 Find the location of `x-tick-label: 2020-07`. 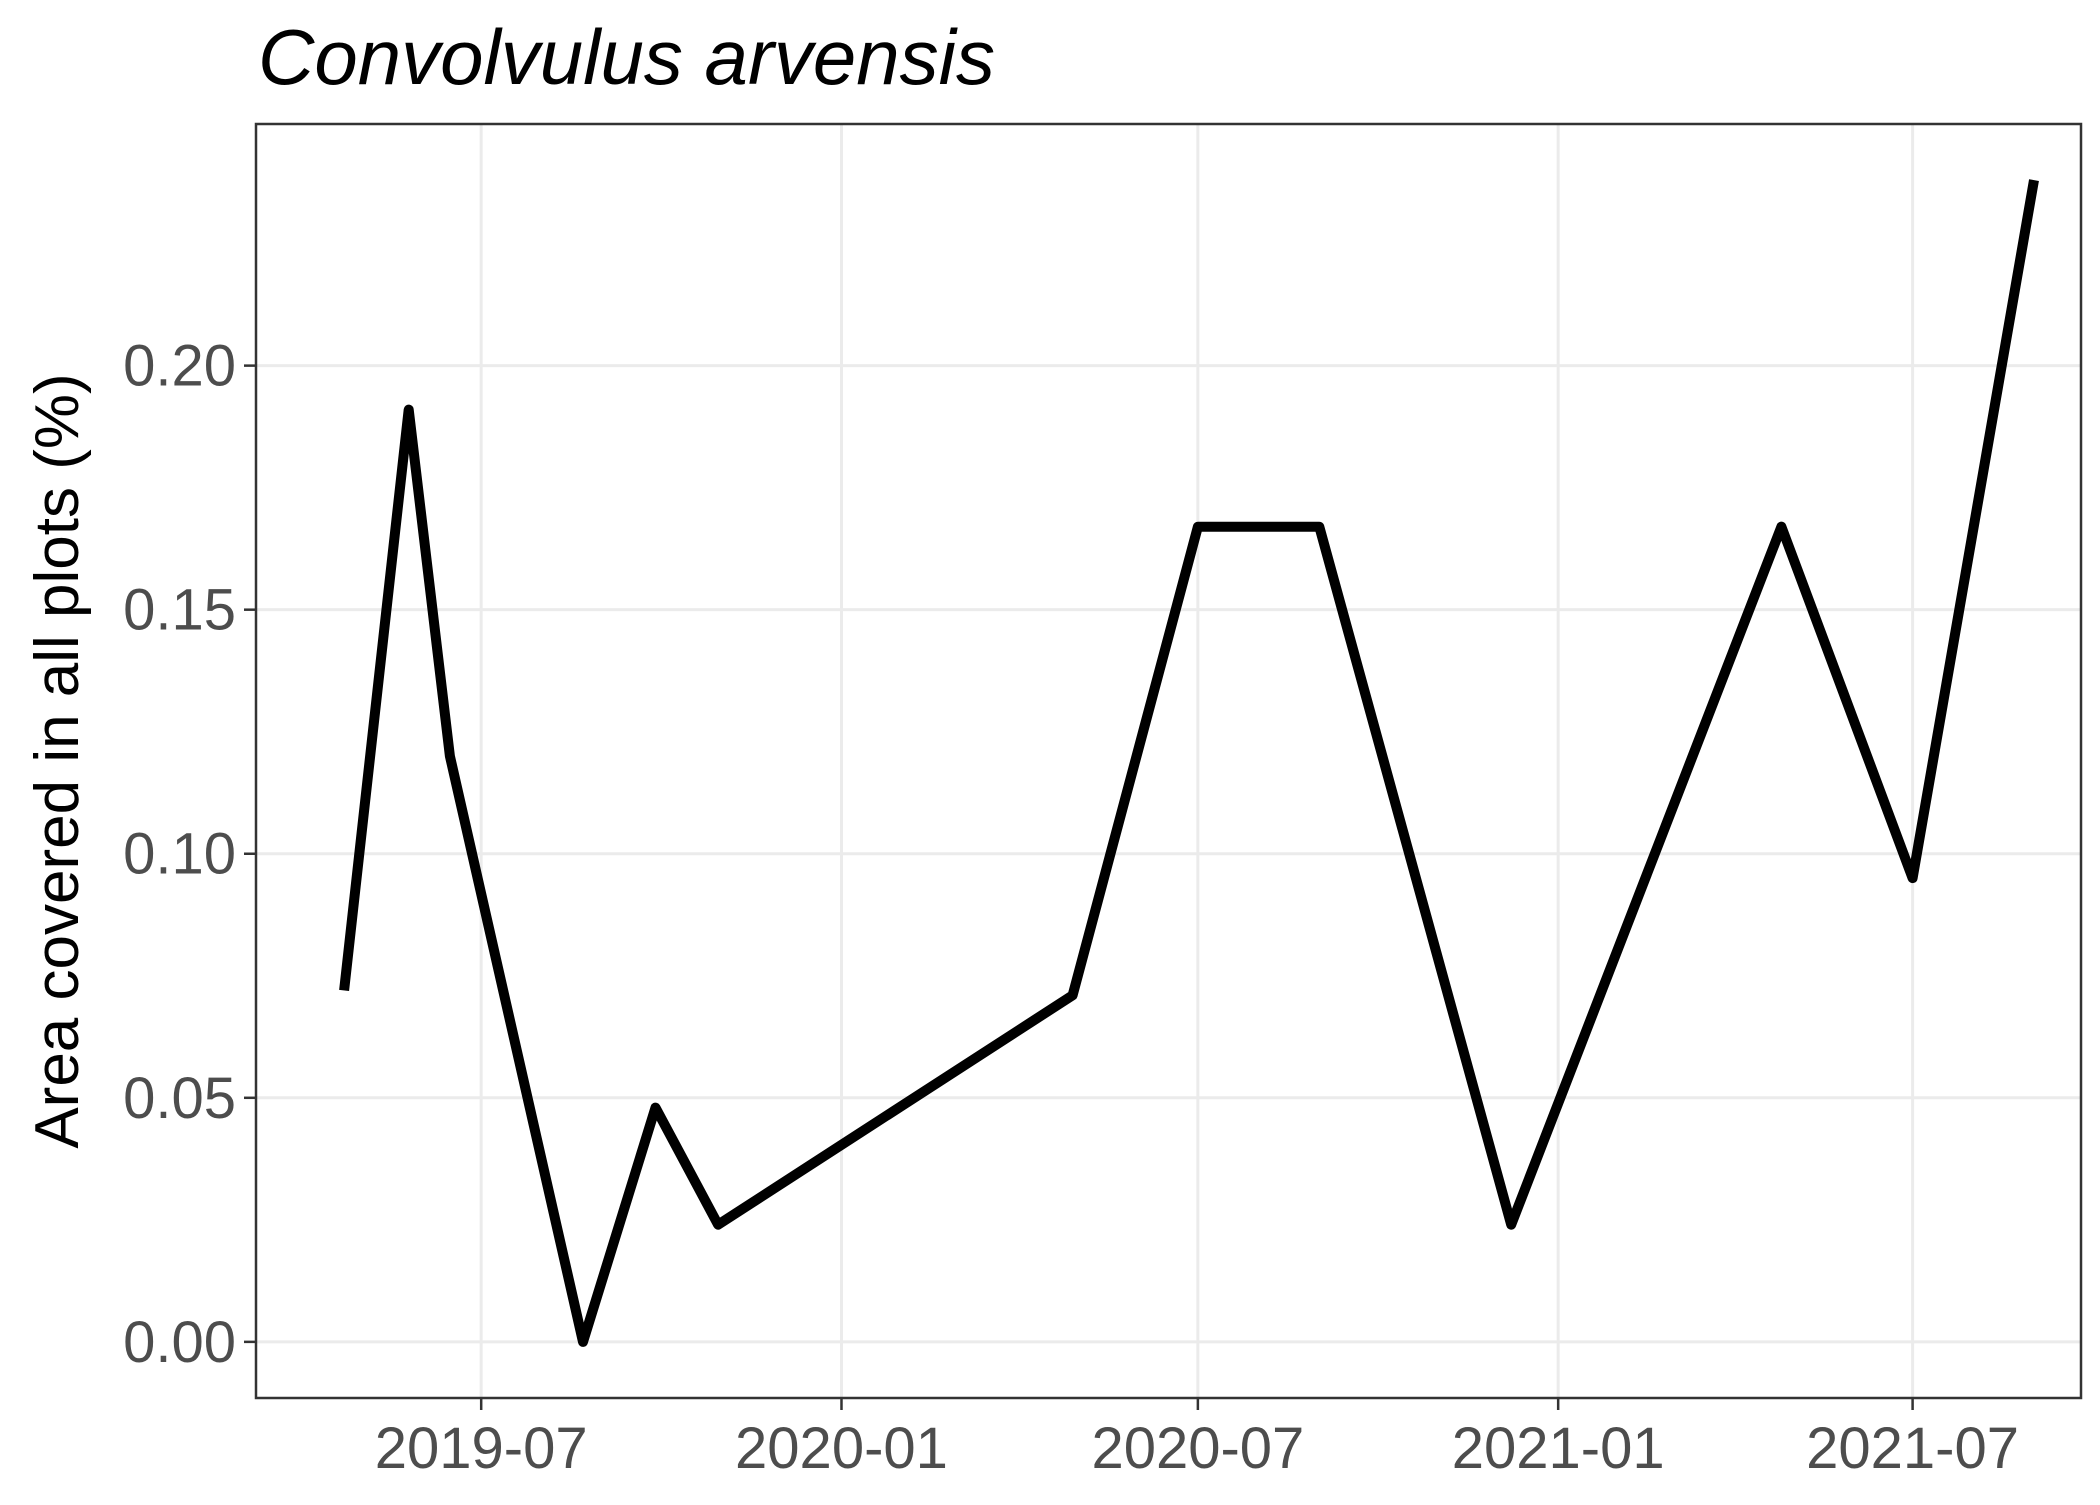

x-tick-label: 2020-07 is located at coordinates (1197, 1448).